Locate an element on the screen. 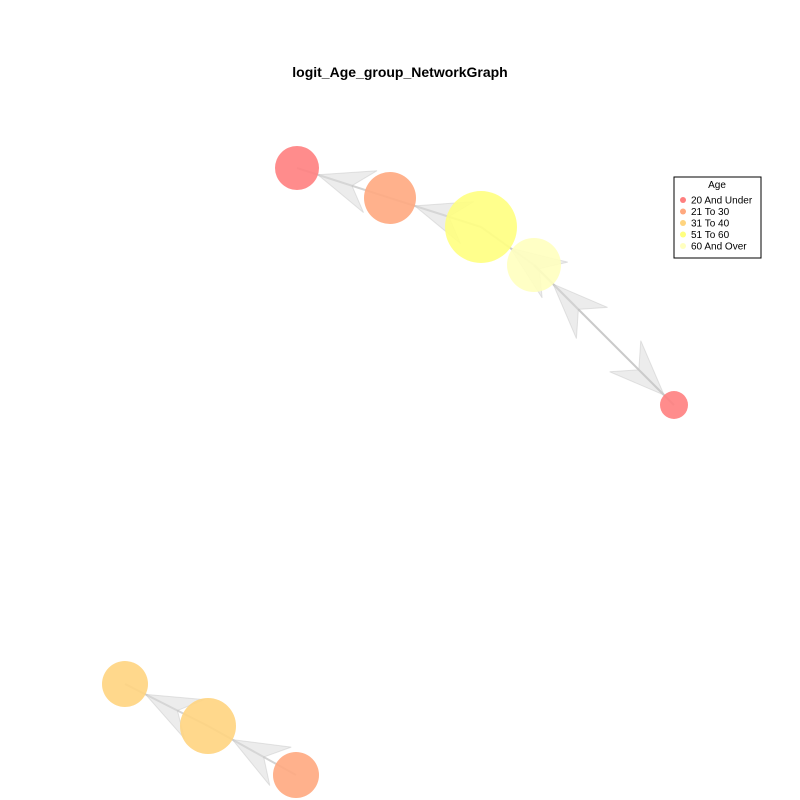 This screenshot has width=800, height=800. legend-label: 31 To 40 is located at coordinates (710, 224).